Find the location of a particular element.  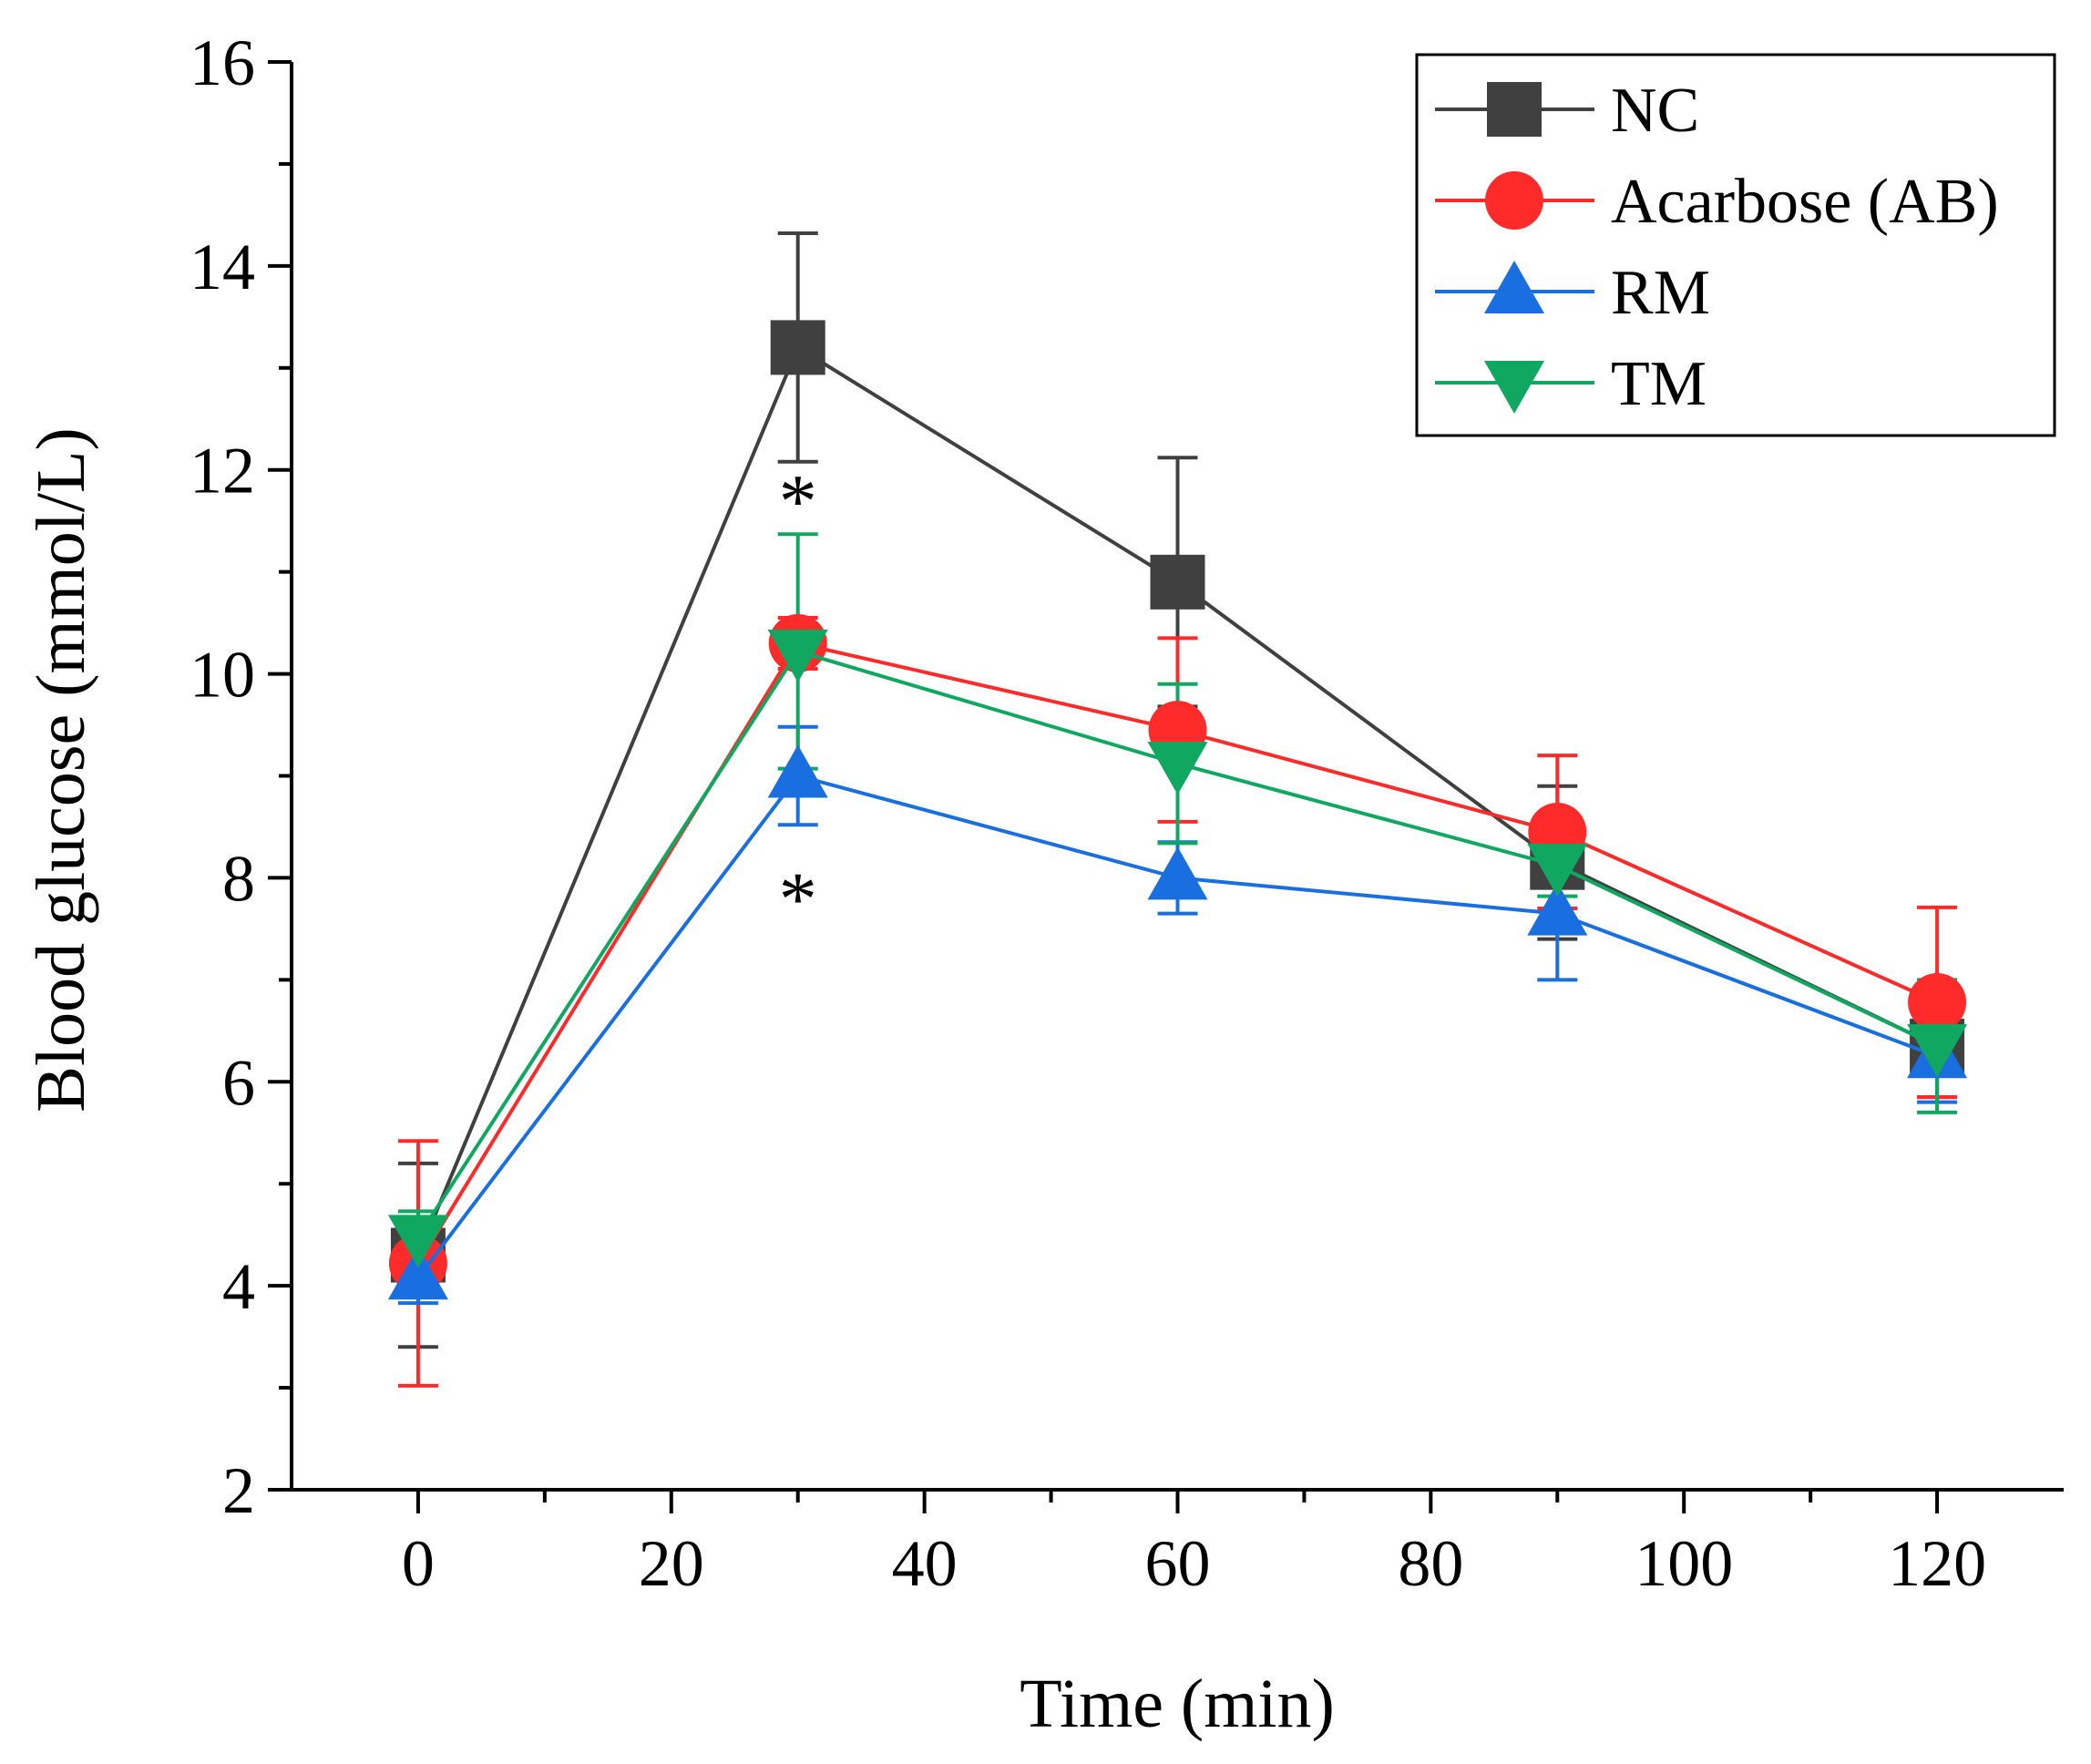

x-tick-label: 120 is located at coordinates (1937, 1563).